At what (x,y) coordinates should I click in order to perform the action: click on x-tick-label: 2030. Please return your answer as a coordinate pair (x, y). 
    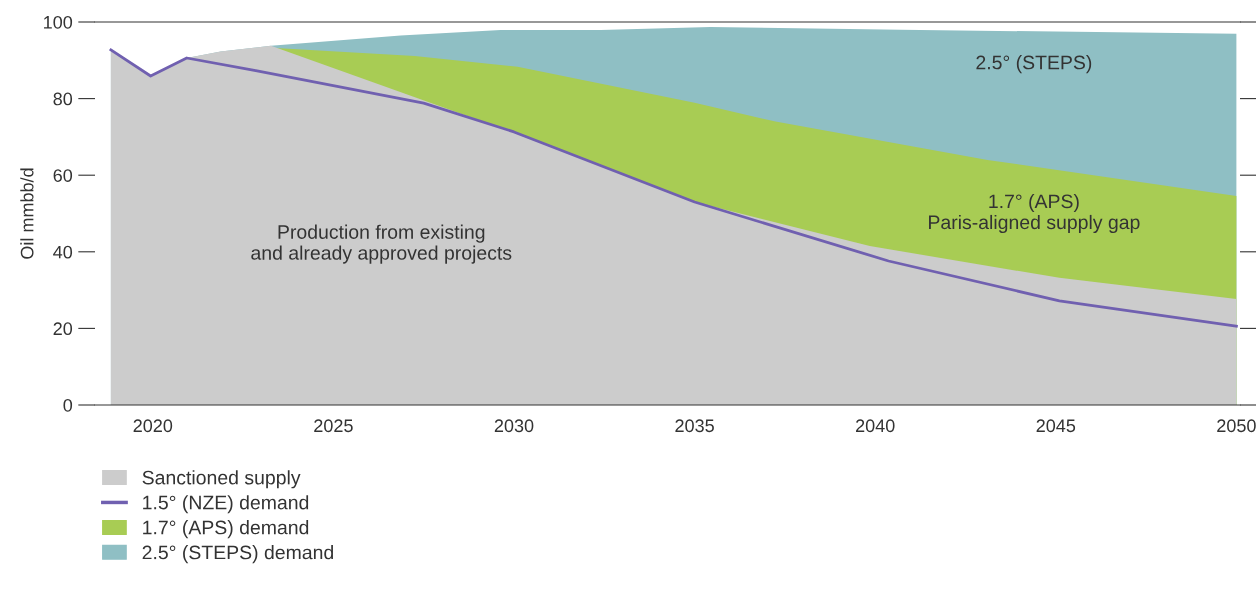
    Looking at the image, I should click on (514, 426).